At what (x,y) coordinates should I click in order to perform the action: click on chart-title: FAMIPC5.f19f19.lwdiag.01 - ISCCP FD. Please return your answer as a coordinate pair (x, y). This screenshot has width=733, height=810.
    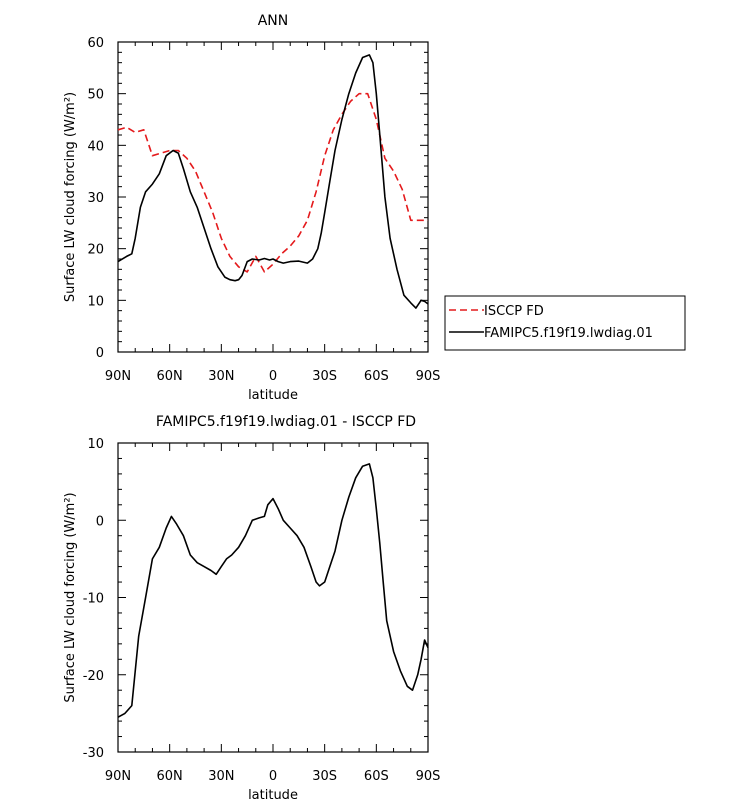
    Looking at the image, I should click on (286, 422).